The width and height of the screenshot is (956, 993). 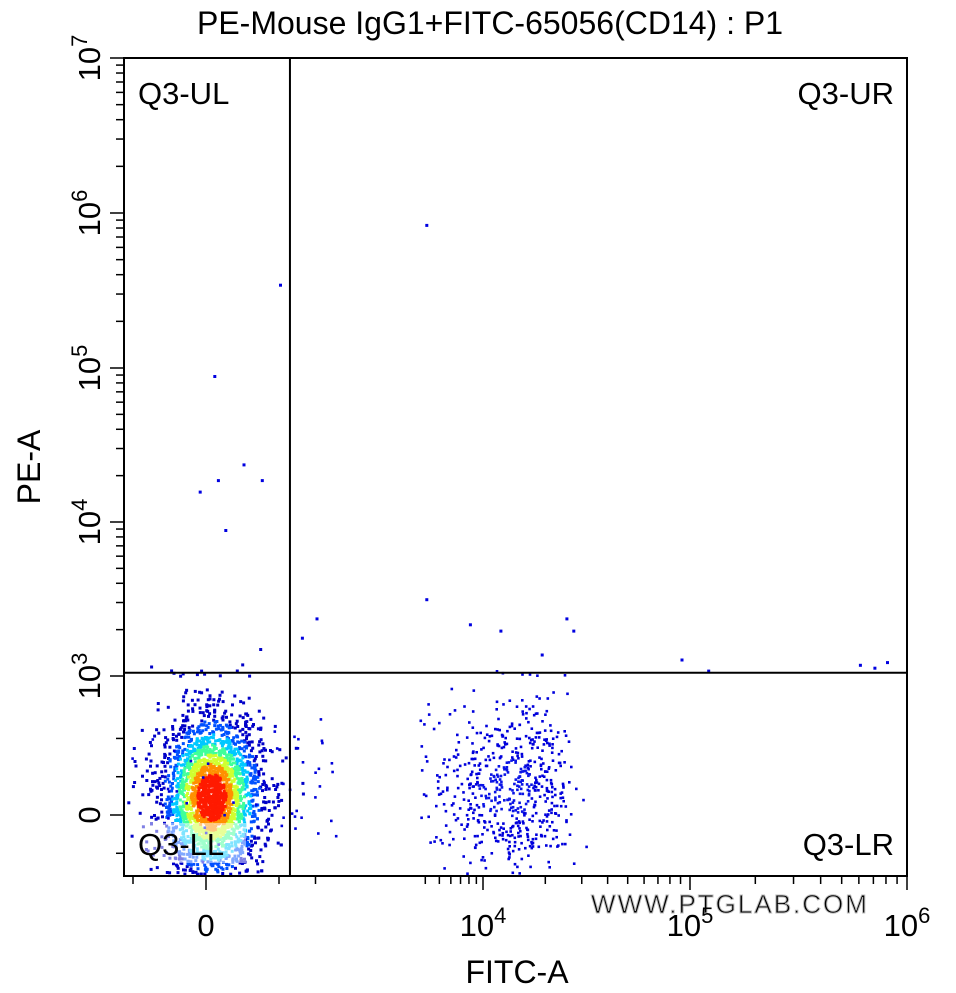 I want to click on outlier-point, so click(x=875, y=668).